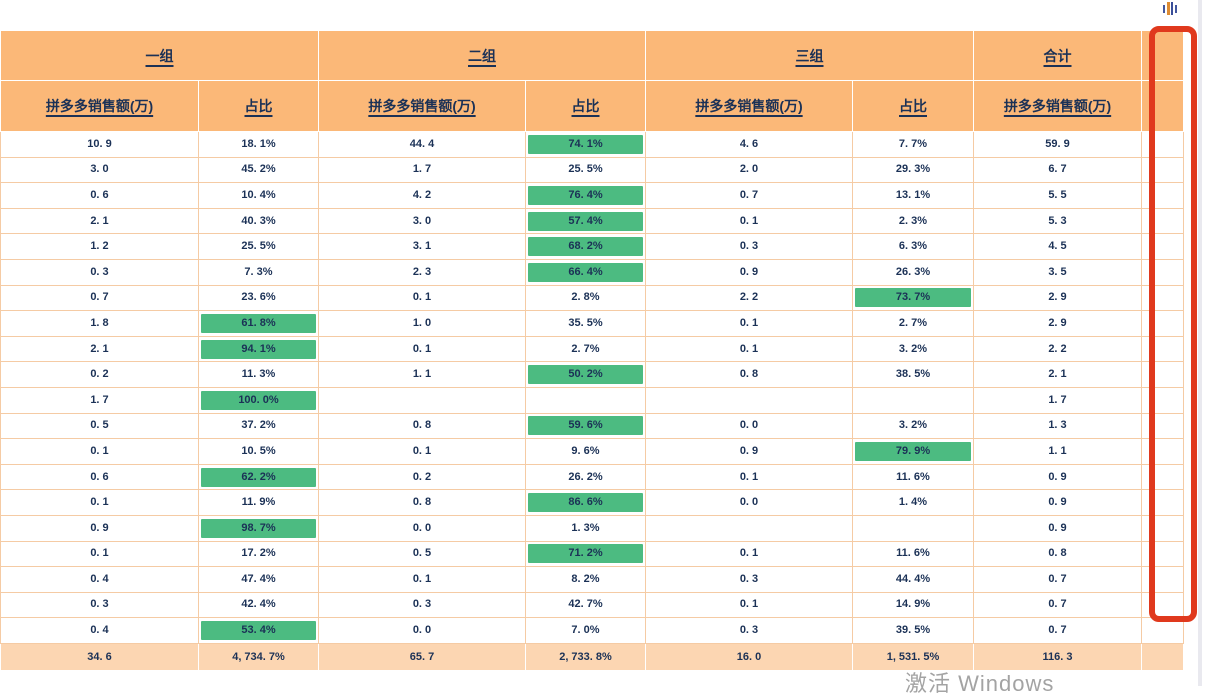 Image resolution: width=1207 pixels, height=698 pixels. Describe the element at coordinates (258, 349) in the screenshot. I see `data-cell: 94. 1%` at that location.